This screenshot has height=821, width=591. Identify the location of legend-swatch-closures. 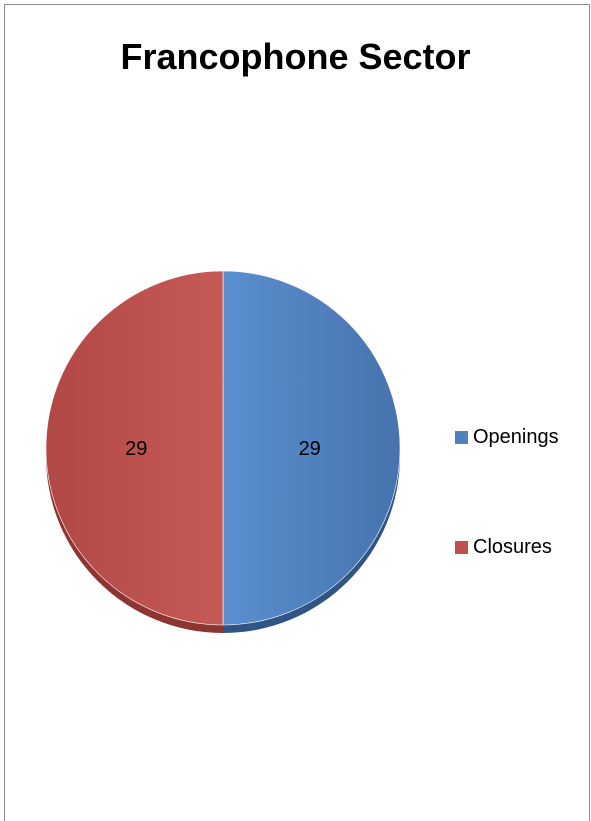
(461, 547).